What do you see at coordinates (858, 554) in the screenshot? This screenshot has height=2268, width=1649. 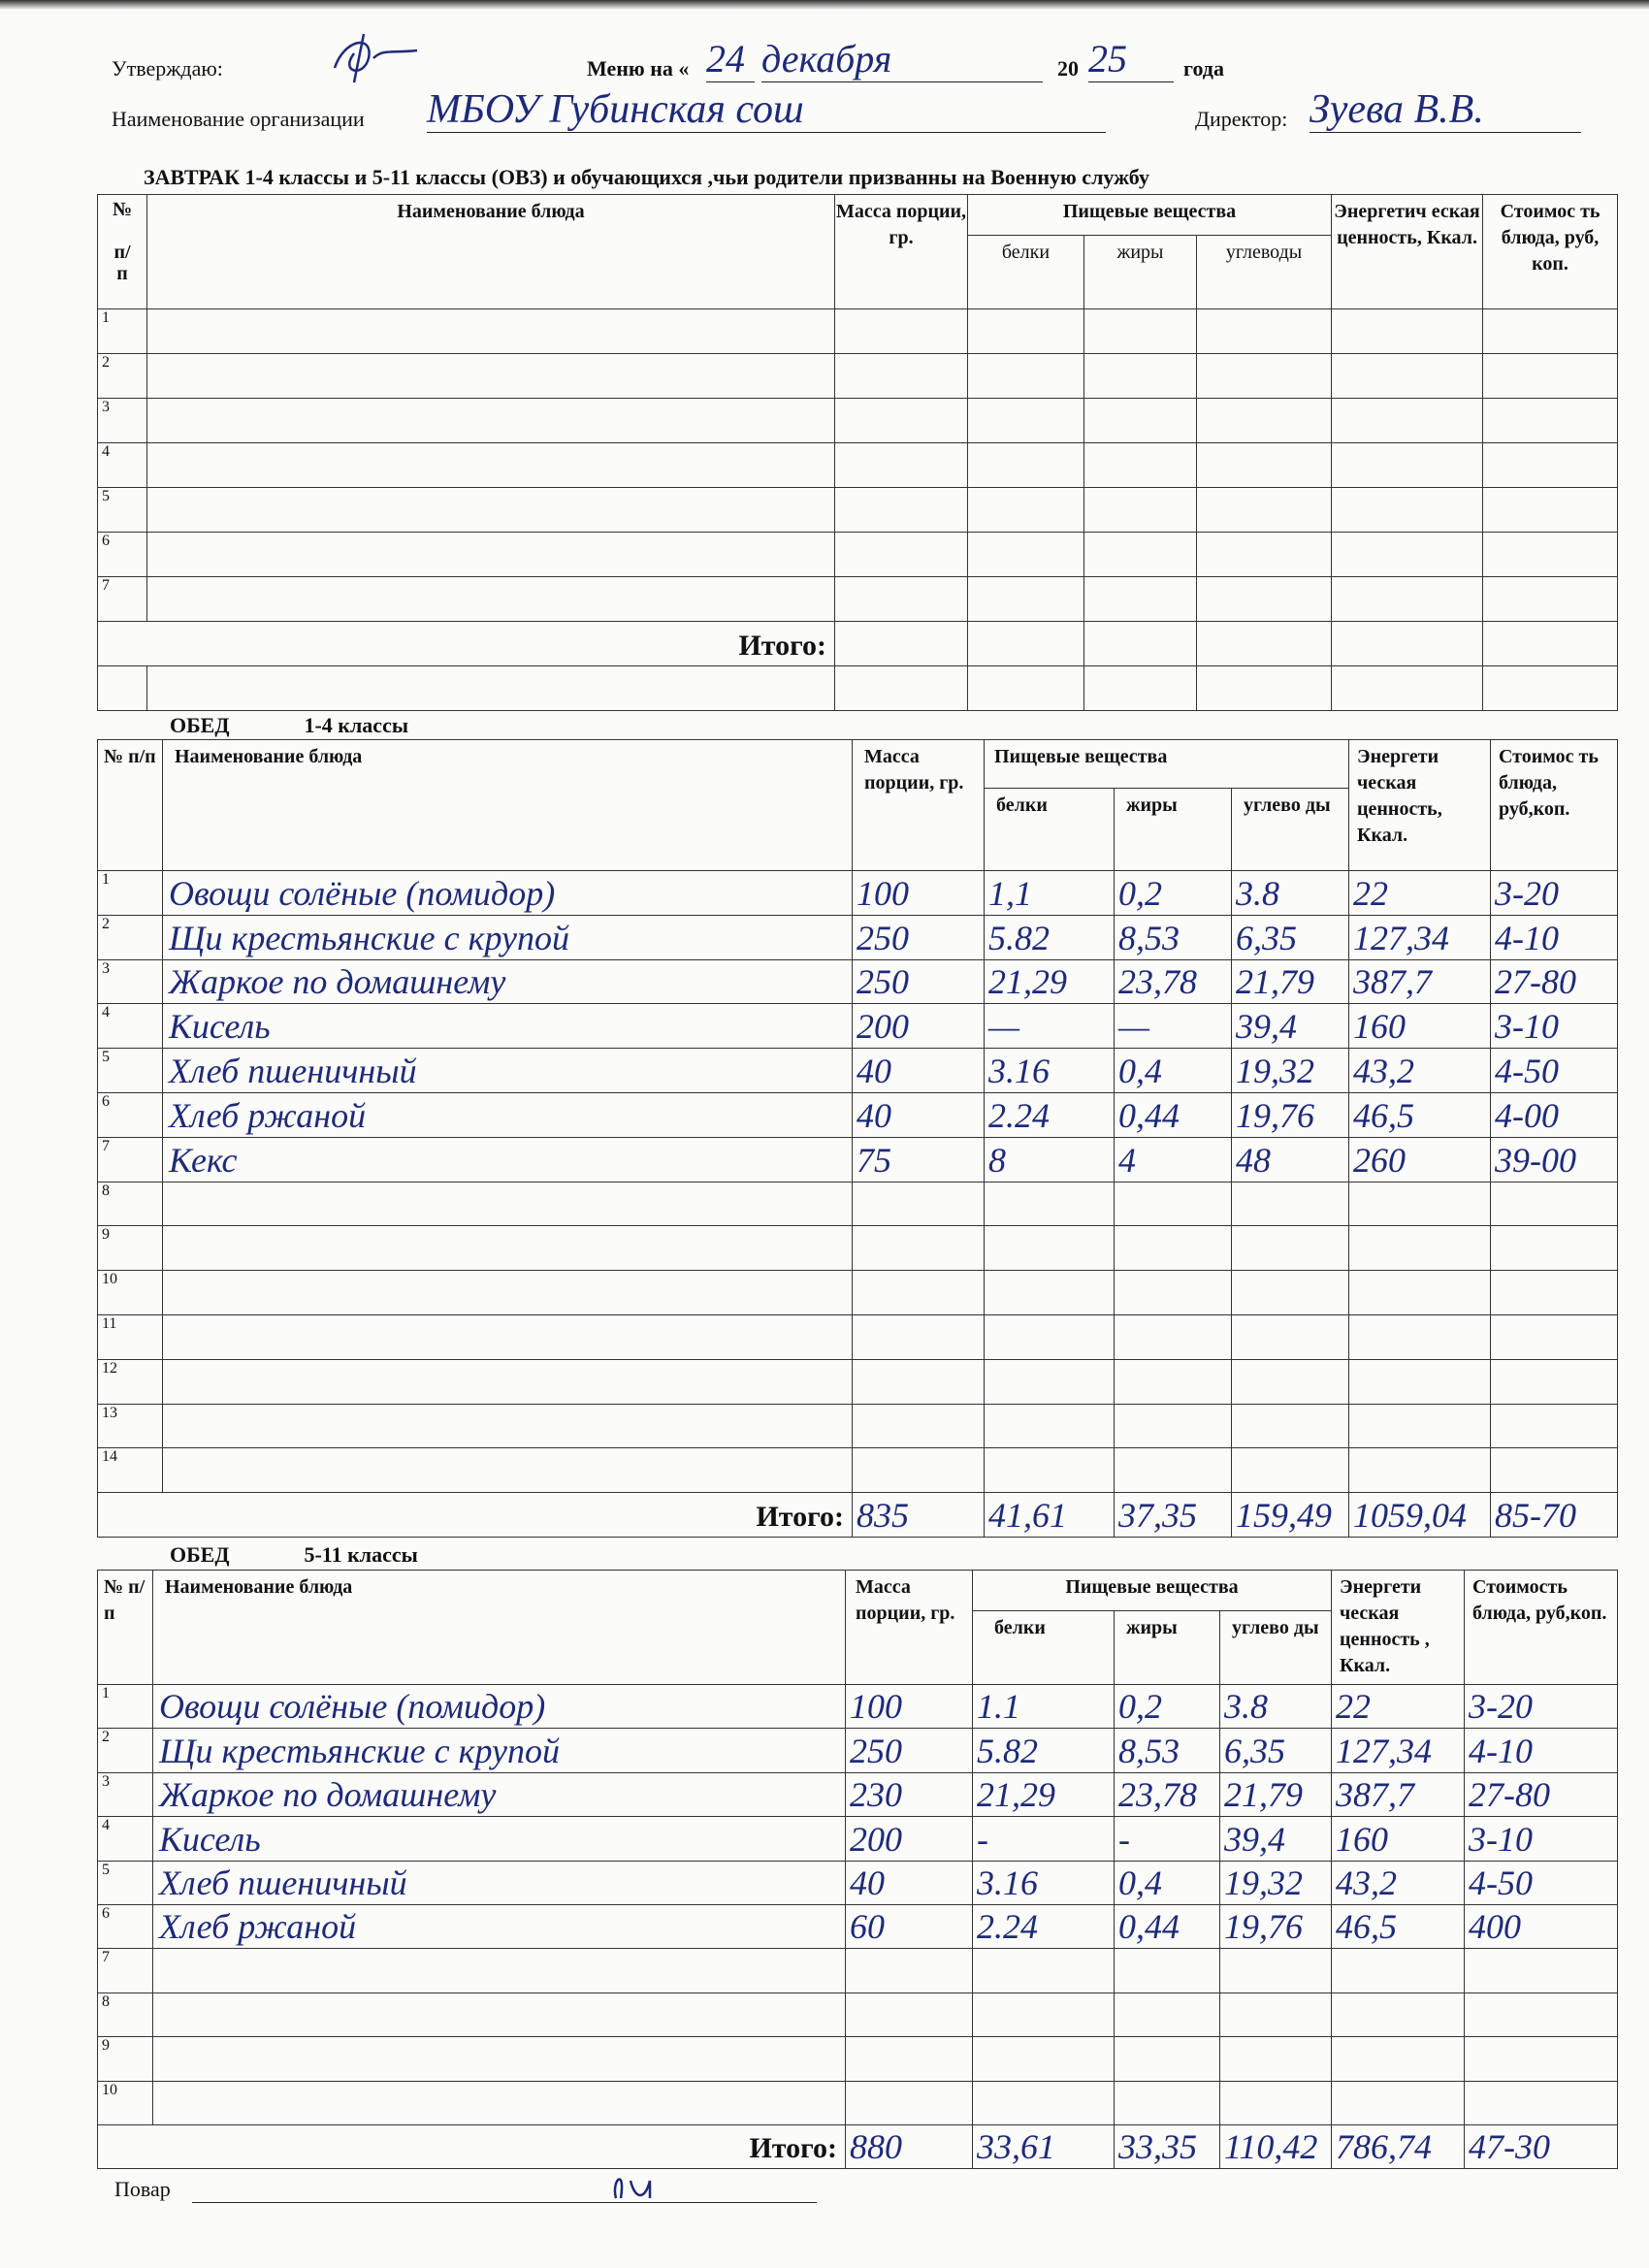 I see `table-row: 6` at bounding box center [858, 554].